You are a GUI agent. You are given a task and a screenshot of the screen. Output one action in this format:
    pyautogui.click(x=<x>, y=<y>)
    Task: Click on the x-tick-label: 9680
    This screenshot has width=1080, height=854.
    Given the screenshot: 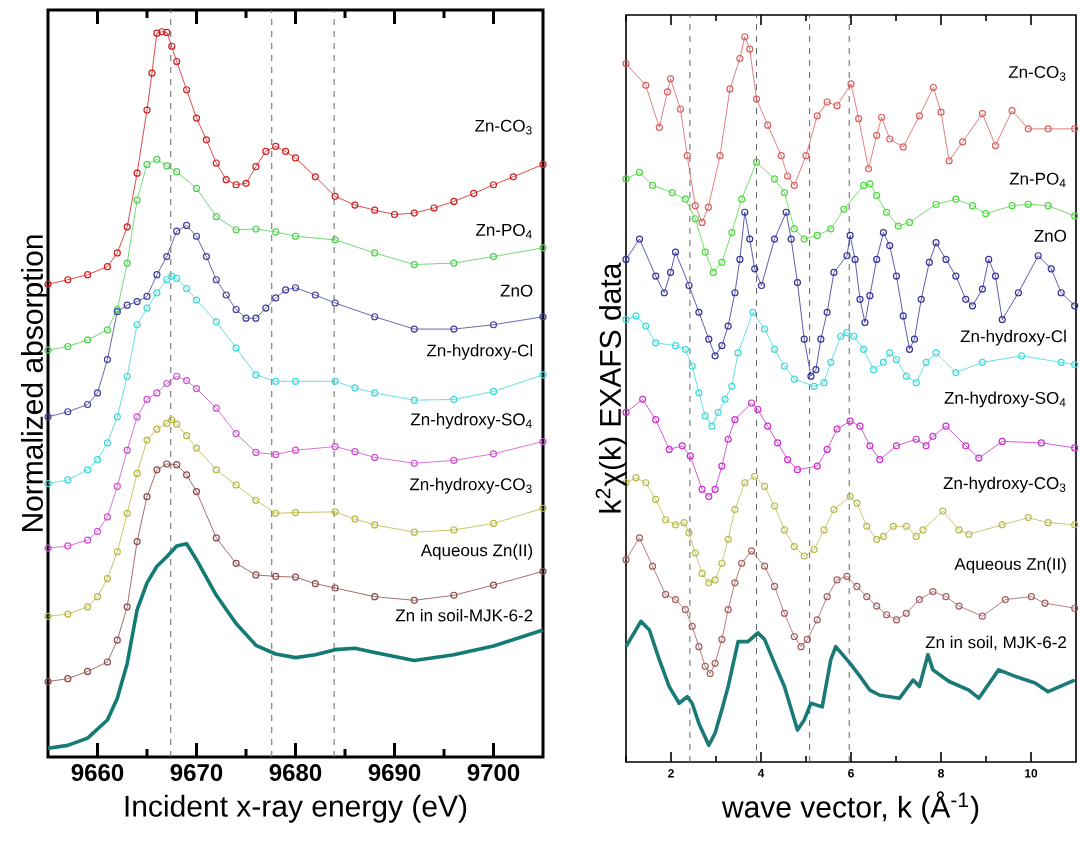 What is the action you would take?
    pyautogui.click(x=295, y=773)
    